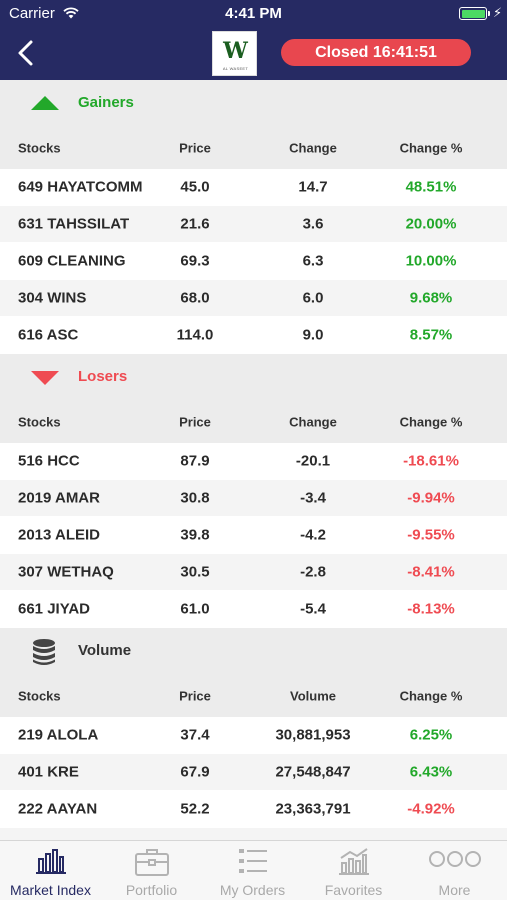  What do you see at coordinates (49, 461) in the screenshot?
I see `stock-name: 516 HCC` at bounding box center [49, 461].